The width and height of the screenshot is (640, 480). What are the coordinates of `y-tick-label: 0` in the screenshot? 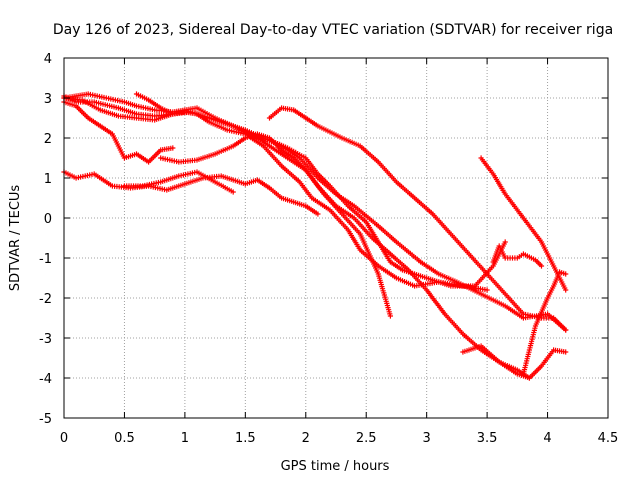 It's located at (48, 219).